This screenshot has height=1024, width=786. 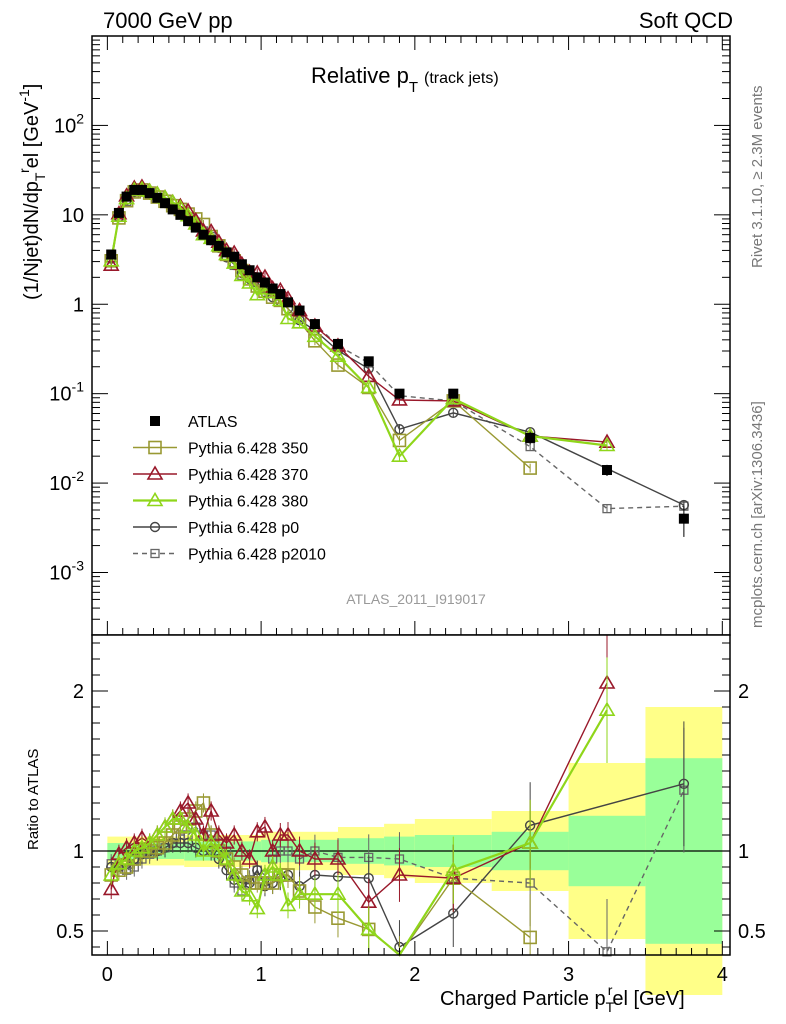 I want to click on plot-title-main: Relative p, so click(x=360, y=75).